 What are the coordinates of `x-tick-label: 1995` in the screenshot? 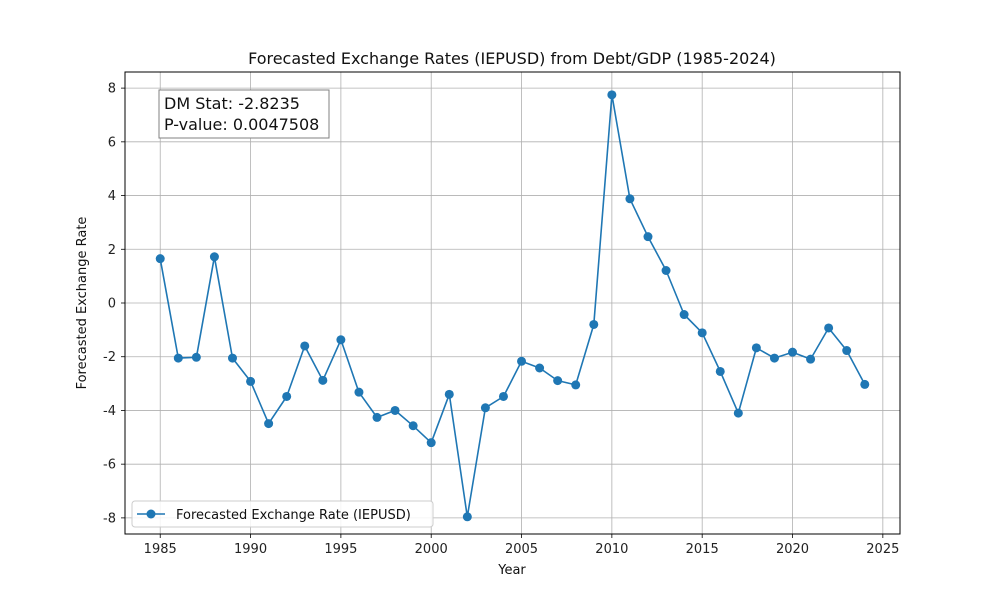 It's located at (340, 549).